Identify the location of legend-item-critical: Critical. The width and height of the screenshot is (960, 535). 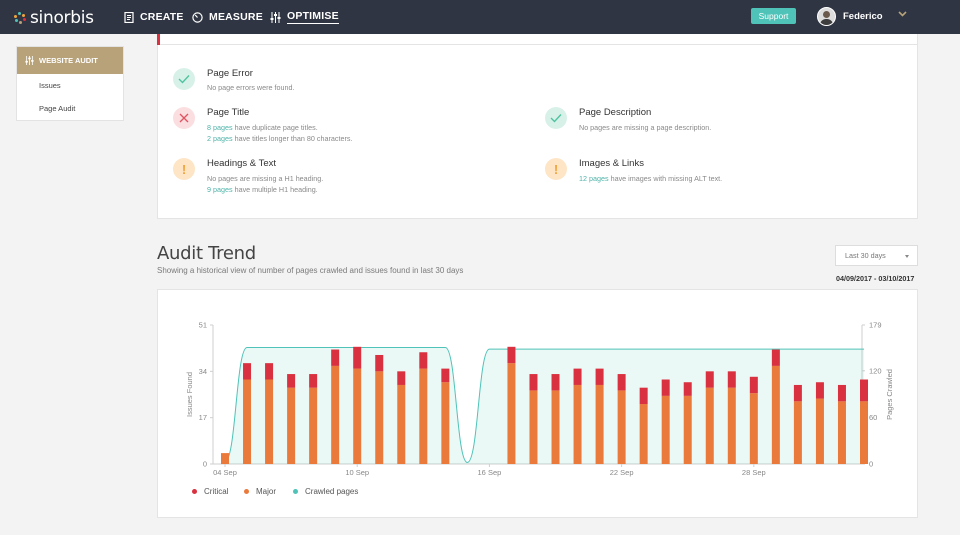
(210, 491).